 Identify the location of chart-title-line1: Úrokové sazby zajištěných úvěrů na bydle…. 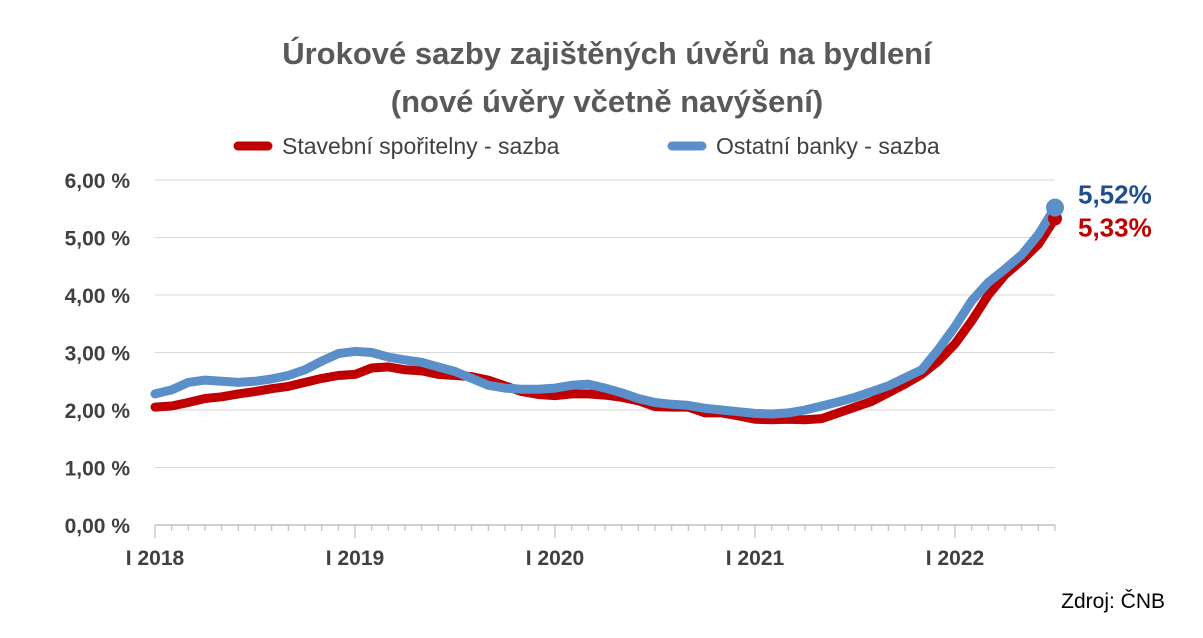
(607, 53).